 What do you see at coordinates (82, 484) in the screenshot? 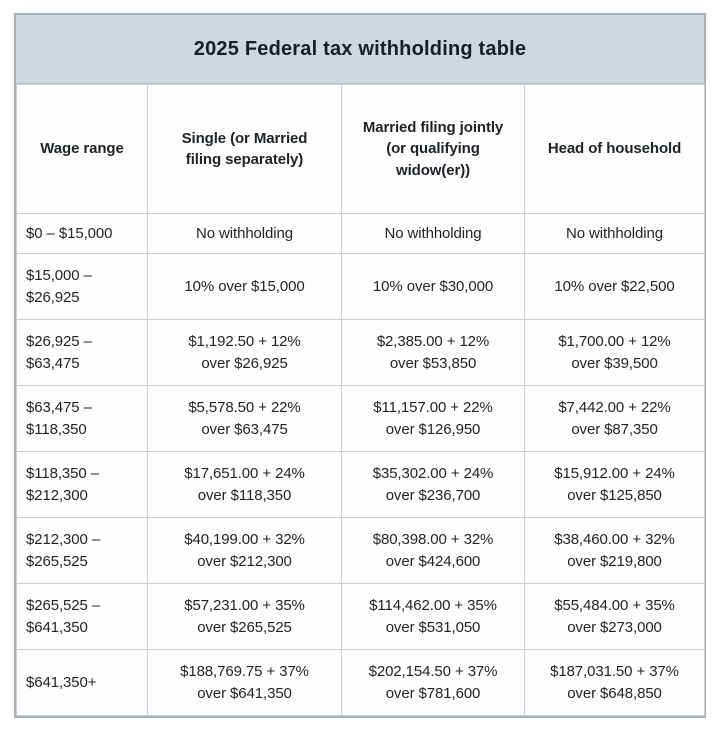
I see `cell-wage-range: $118,350 – $212,300` at bounding box center [82, 484].